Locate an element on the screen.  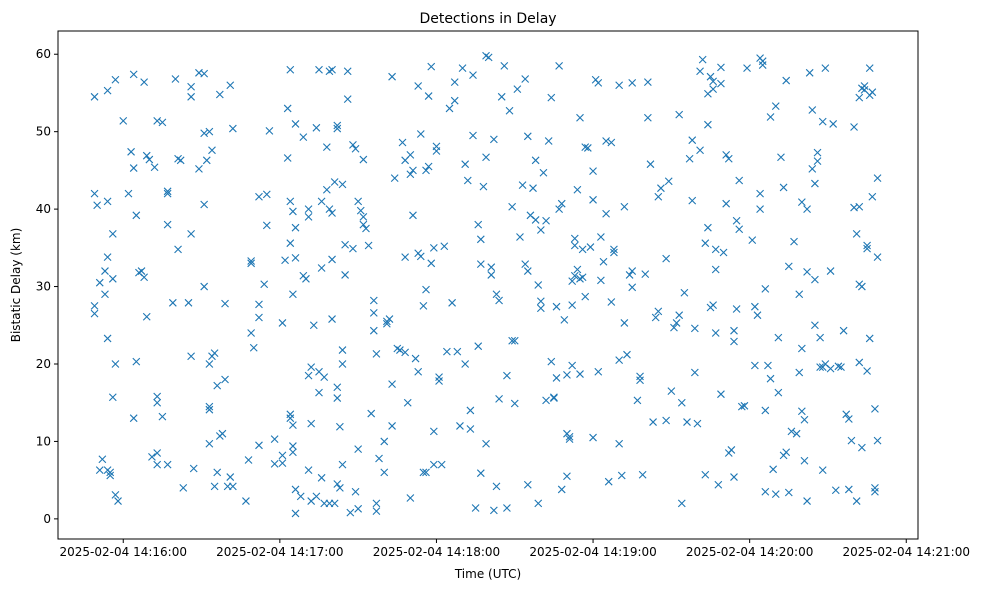
x-tick-label: 2025-02-04 14:20:00 is located at coordinates (749, 552).